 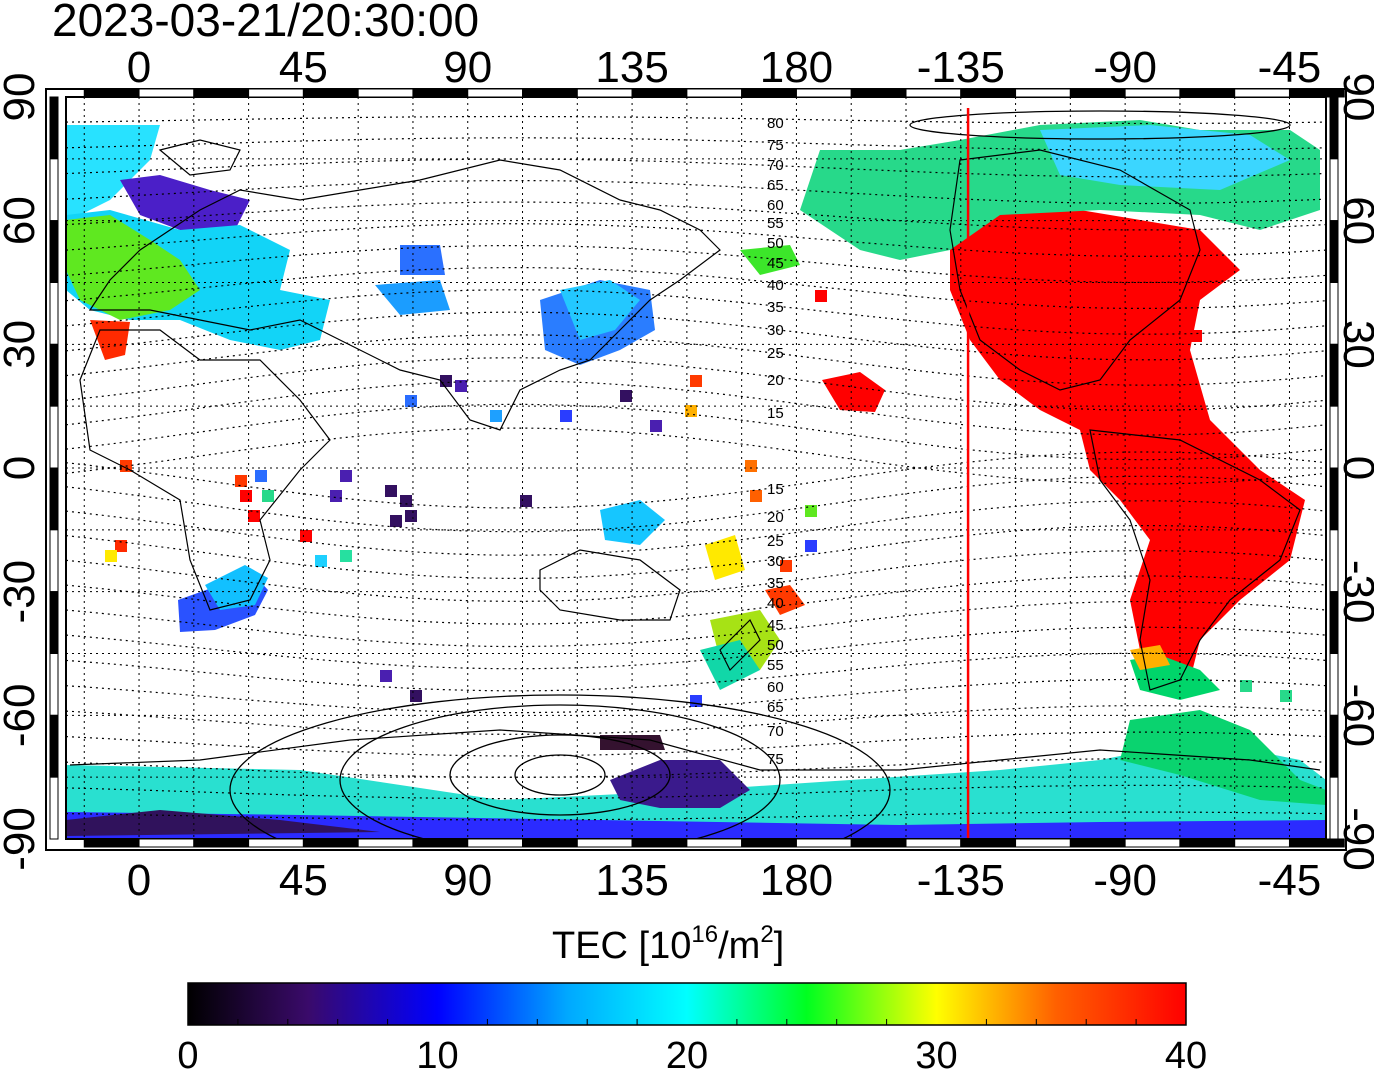 What do you see at coordinates (1354, 592) in the screenshot?
I see `lat-tick-label-right: -30` at bounding box center [1354, 592].